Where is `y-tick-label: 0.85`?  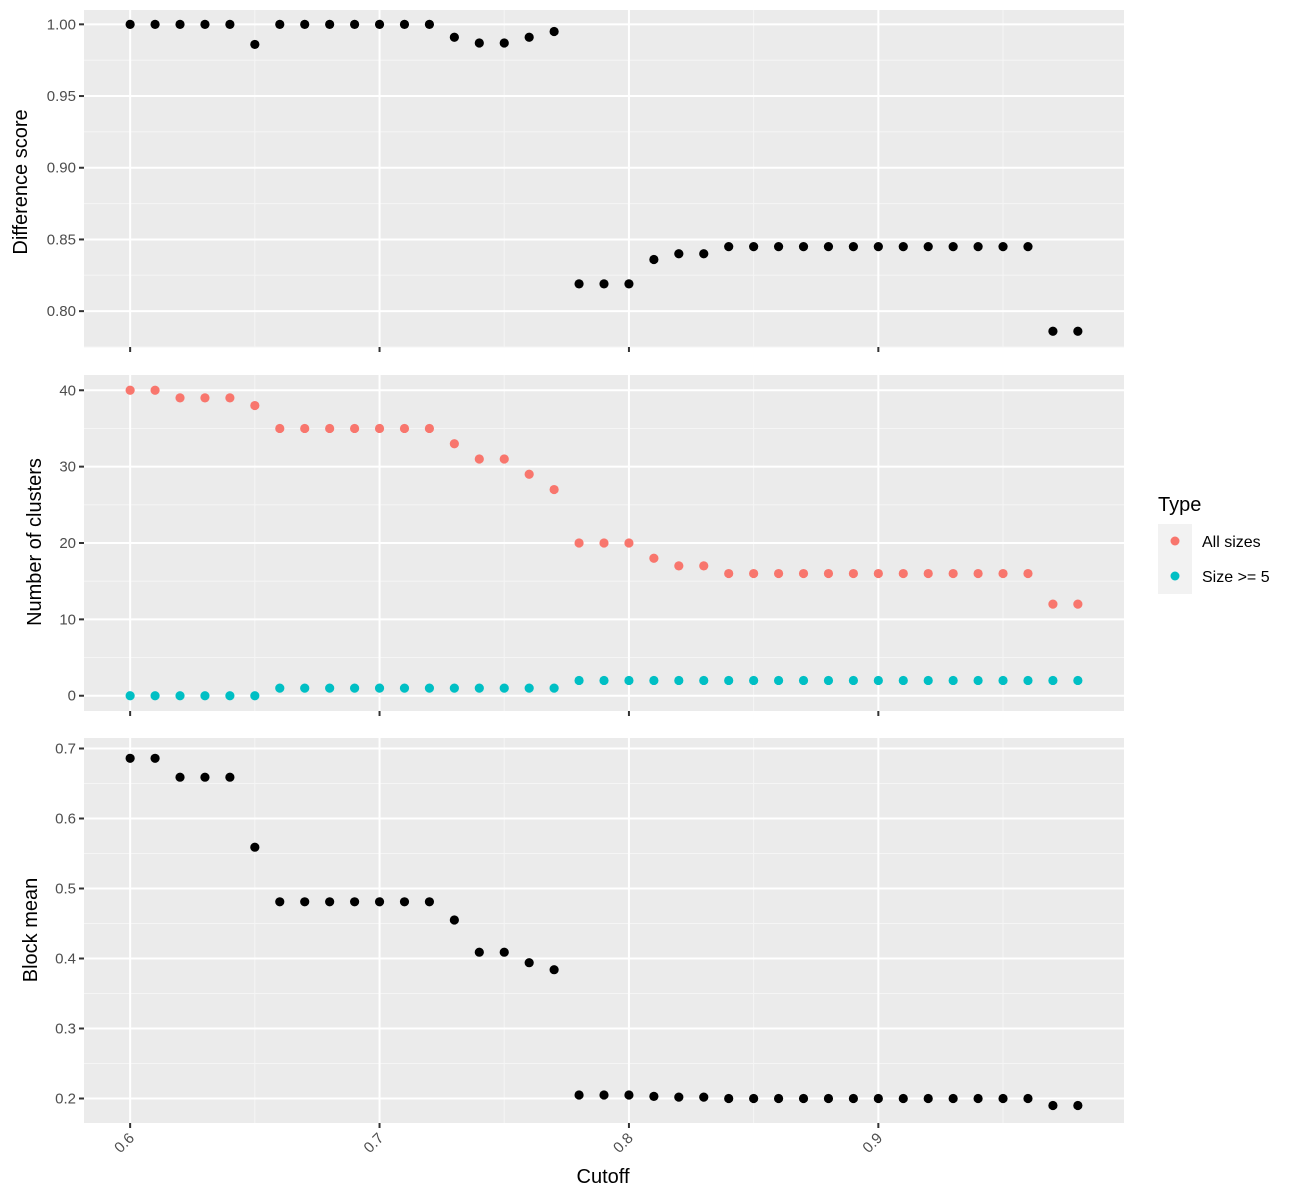 y-tick-label: 0.85 is located at coordinates (61, 239).